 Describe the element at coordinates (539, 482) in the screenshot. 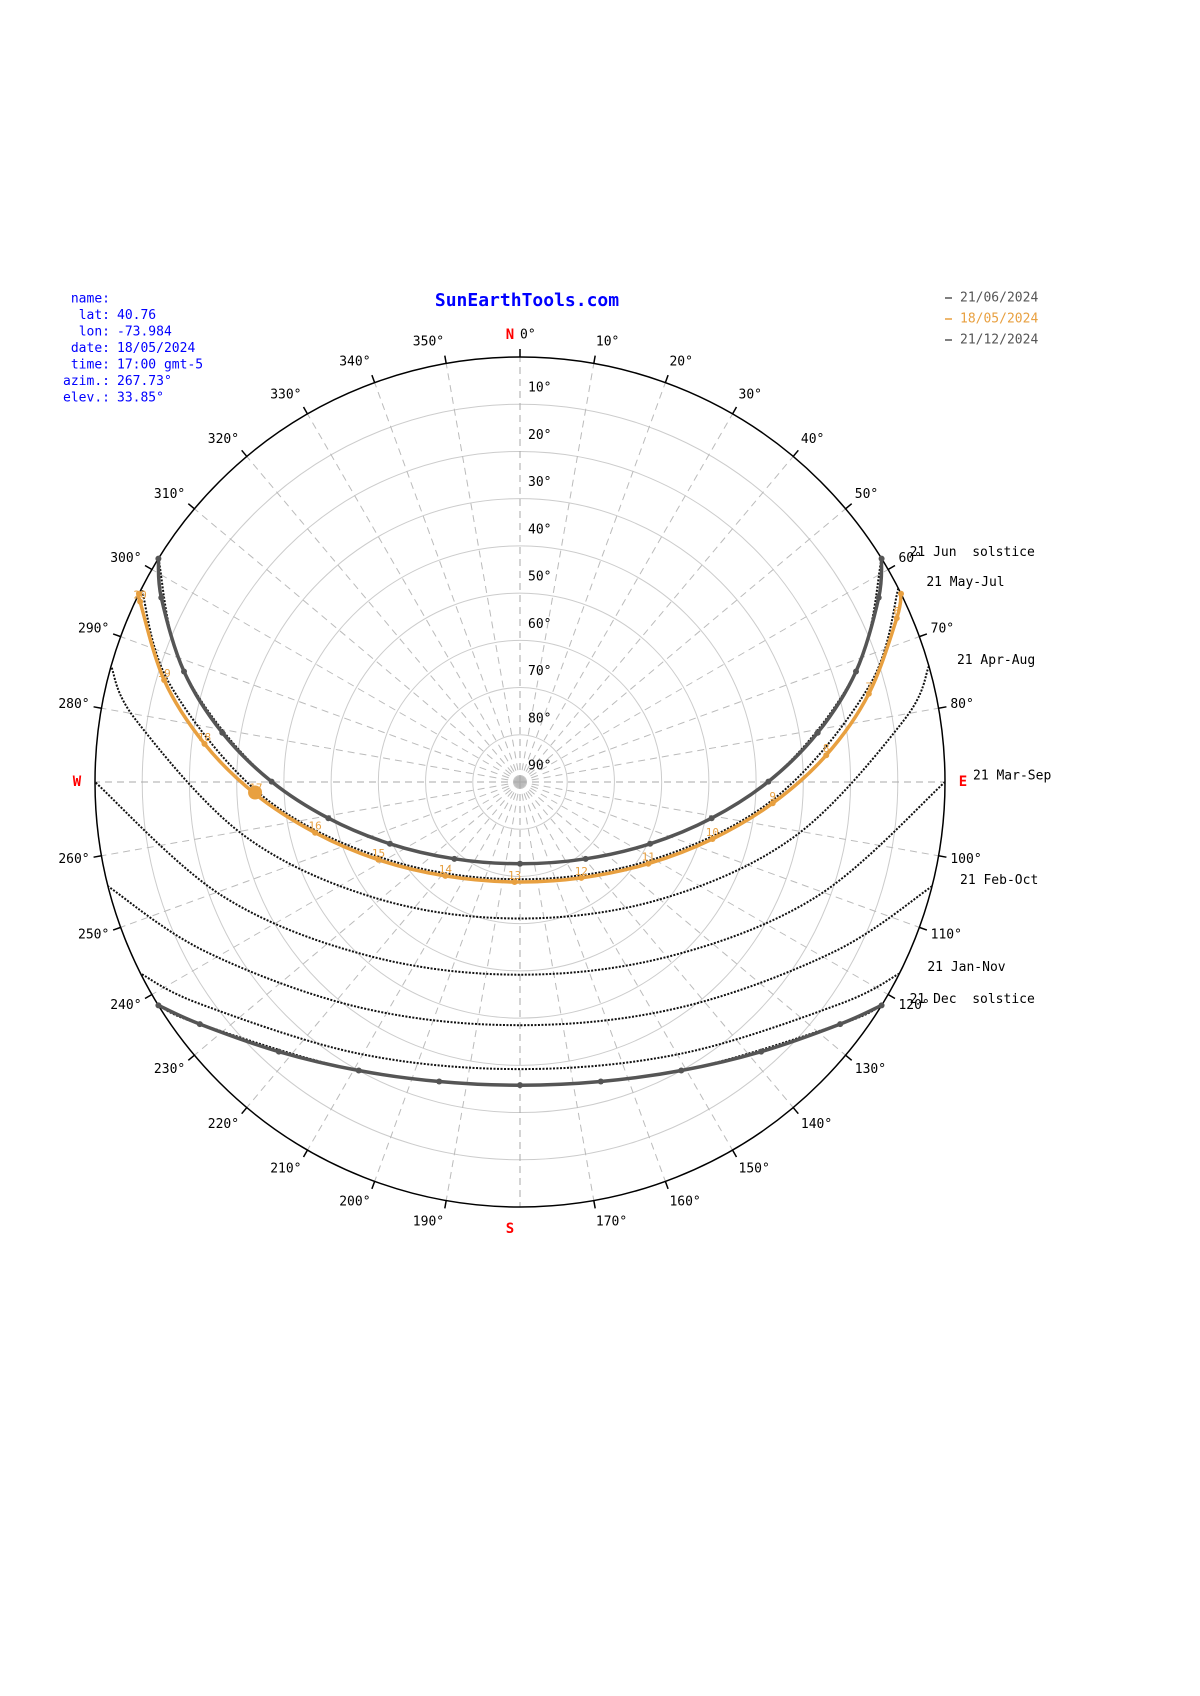

I see `elevation-tick-label: 30°` at that location.